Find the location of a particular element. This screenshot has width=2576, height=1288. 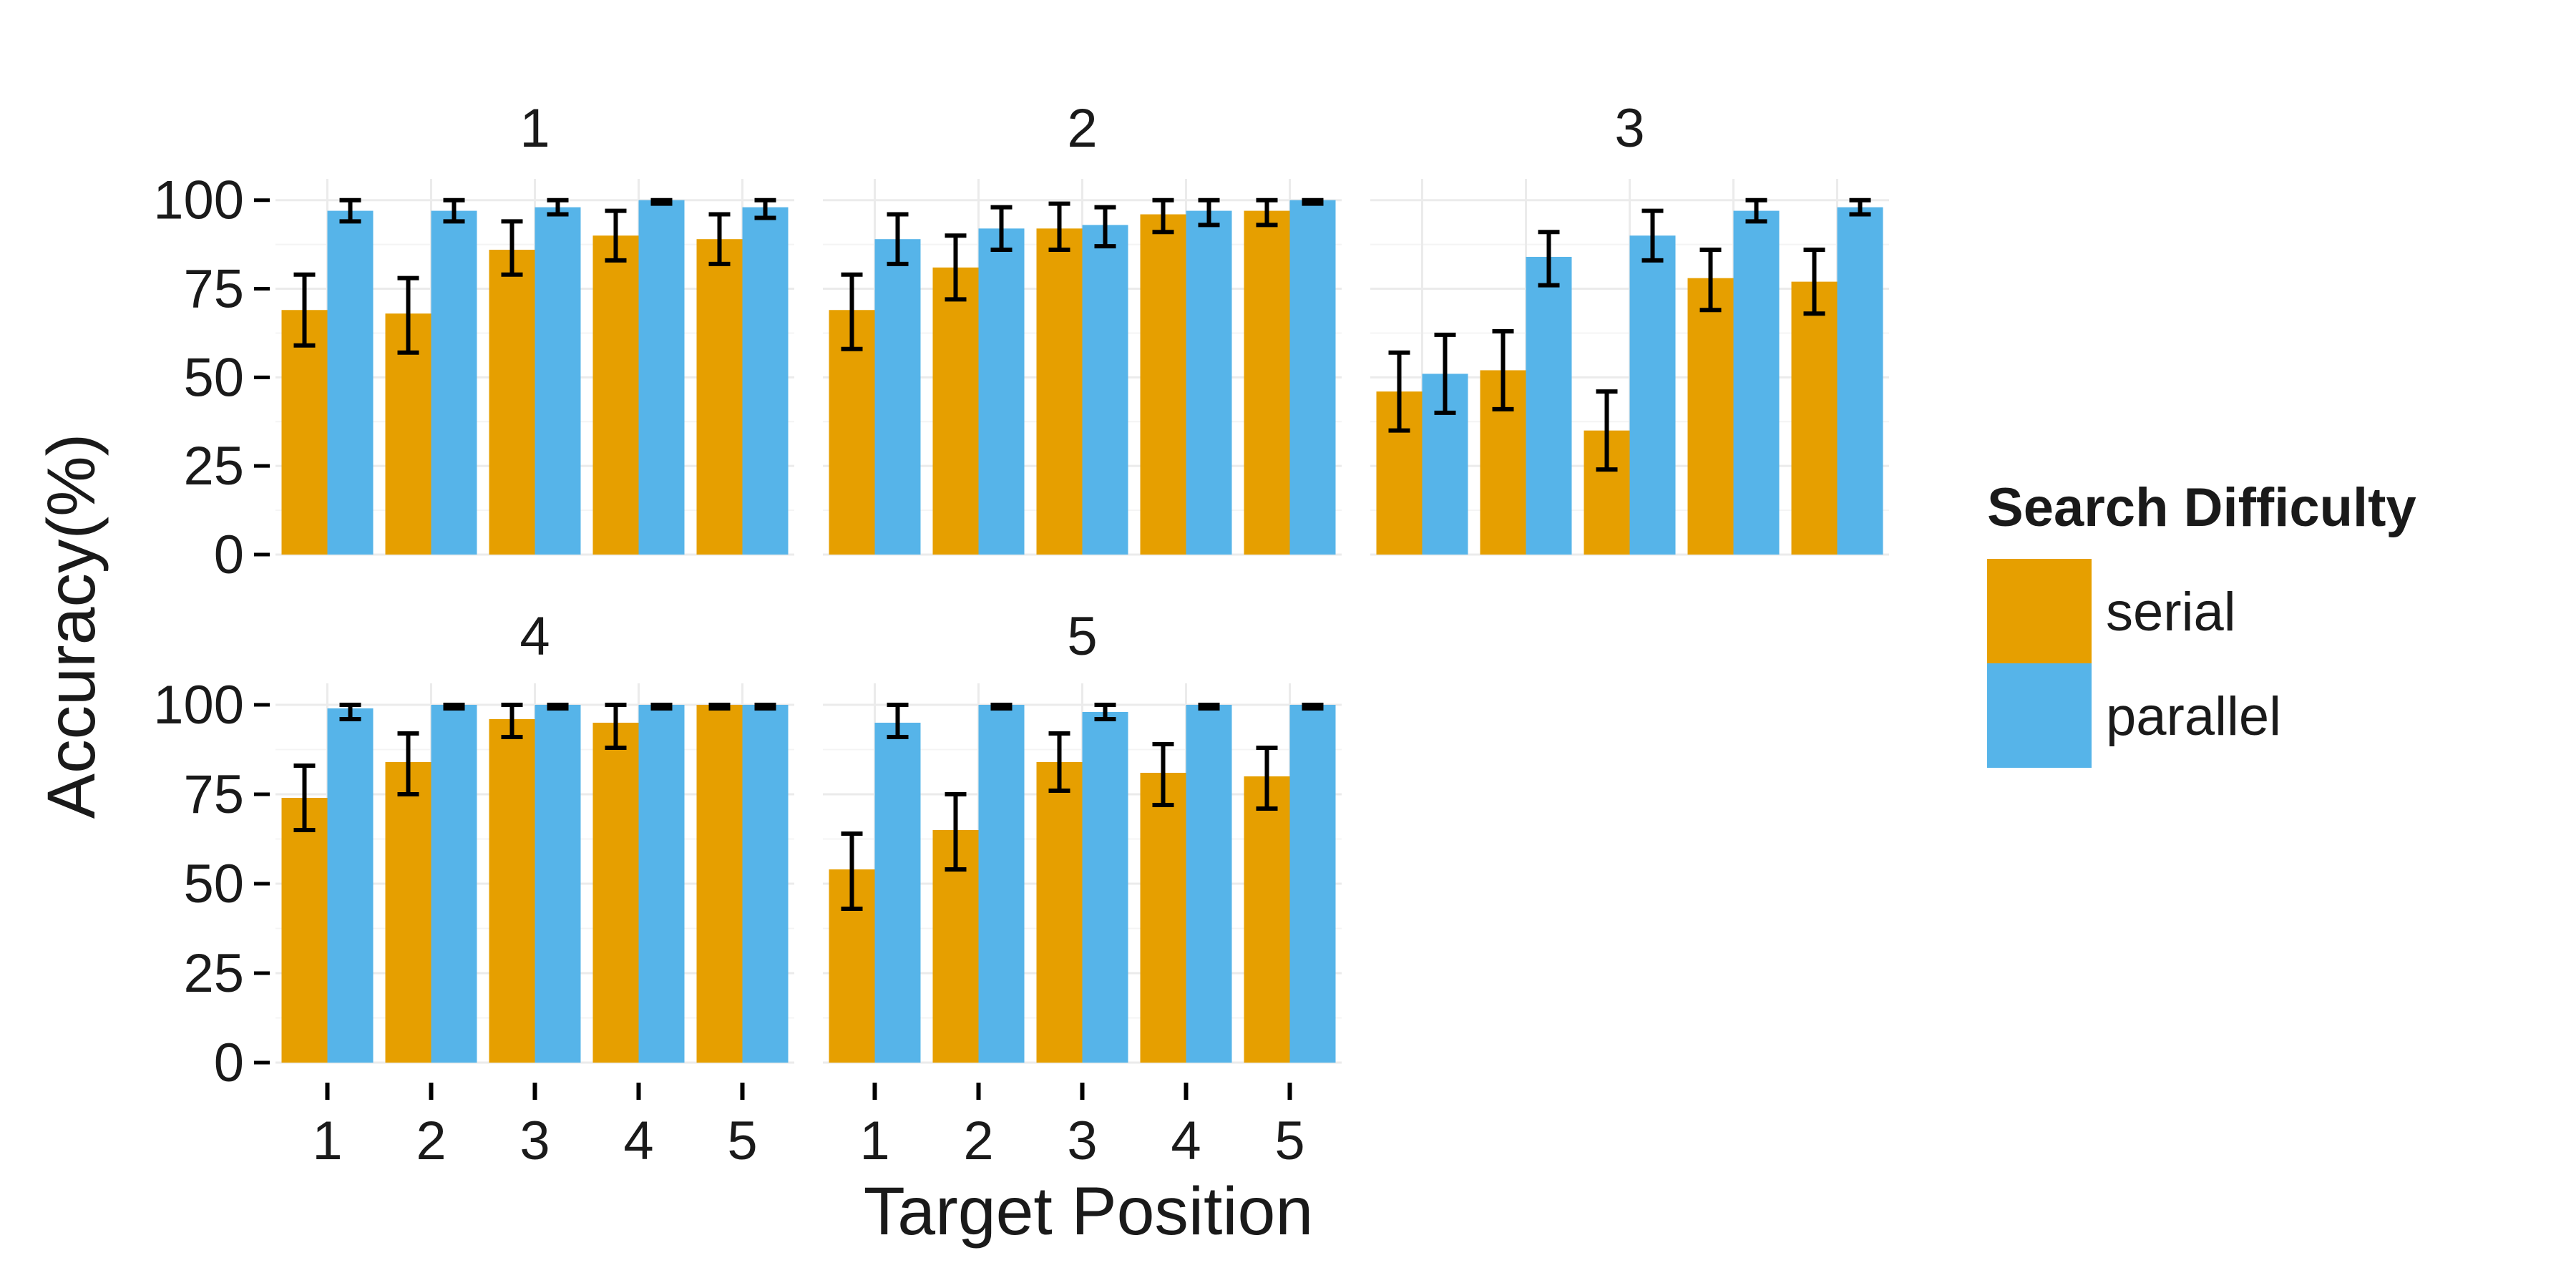

facet-title: 1 is located at coordinates (534, 128).